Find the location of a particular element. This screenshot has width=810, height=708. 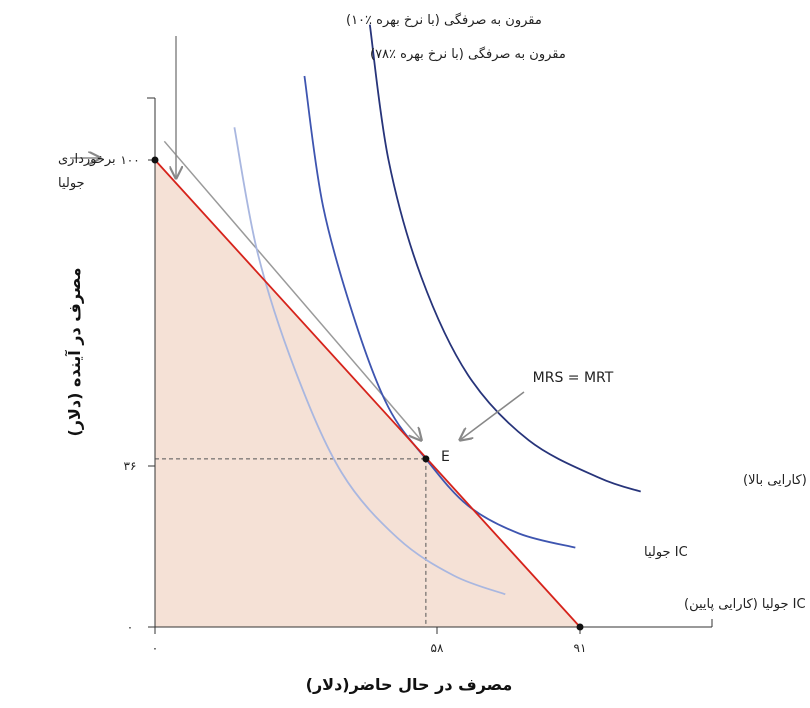

rate-78-label: مقرون به صرفگی (با نرخ بهره ٪۷۸) is located at coordinates (468, 54).